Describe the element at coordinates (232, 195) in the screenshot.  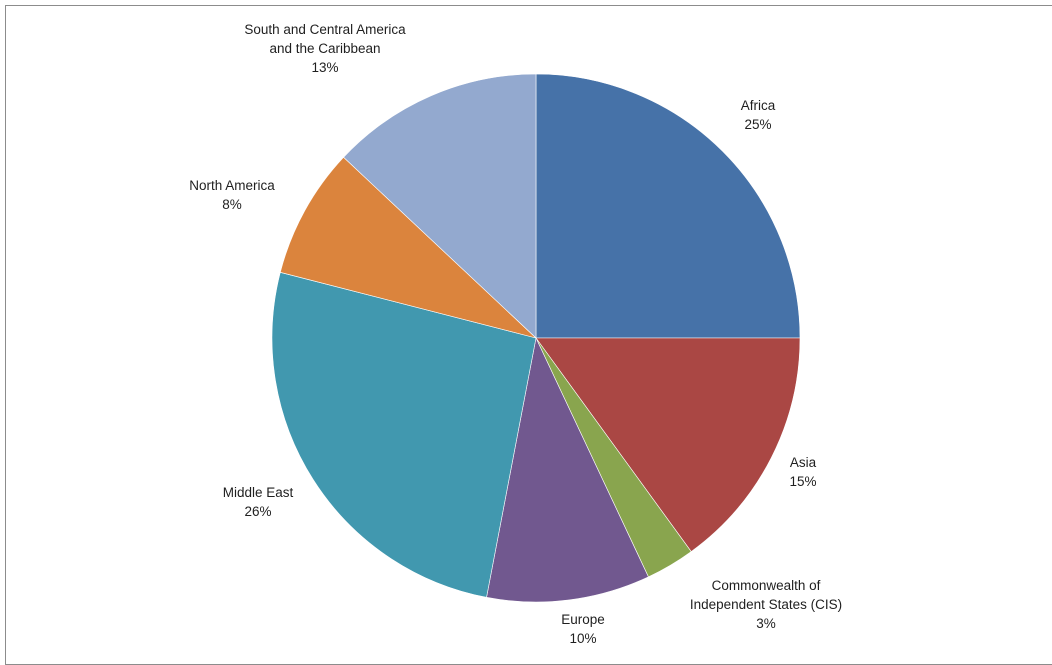
I see `slice-label-north-america: North America 8%` at that location.